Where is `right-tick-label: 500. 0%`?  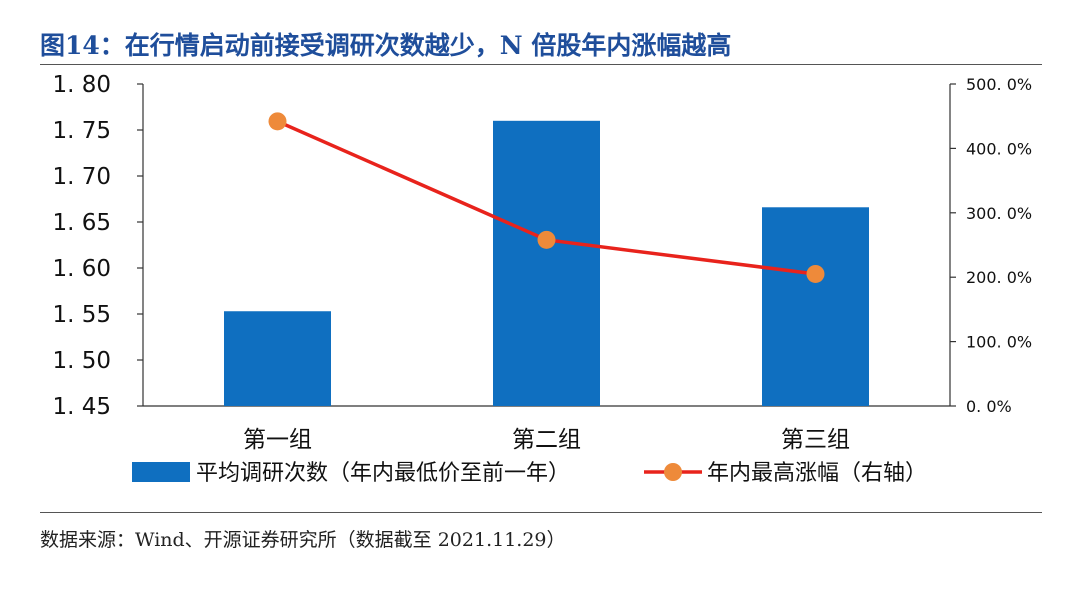 right-tick-label: 500. 0% is located at coordinates (999, 84).